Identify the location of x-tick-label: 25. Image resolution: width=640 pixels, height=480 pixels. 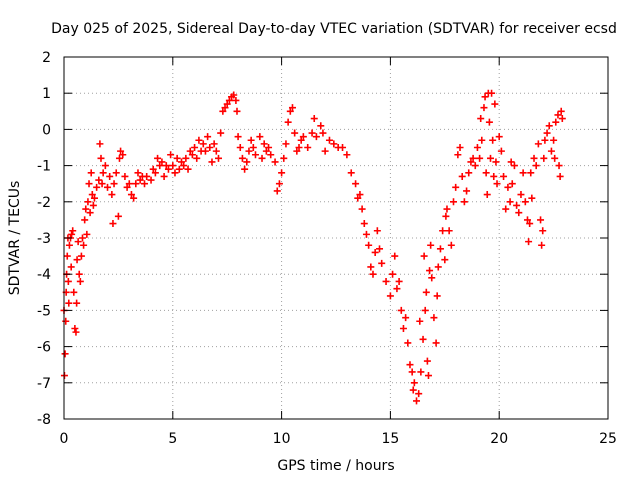
(608, 439).